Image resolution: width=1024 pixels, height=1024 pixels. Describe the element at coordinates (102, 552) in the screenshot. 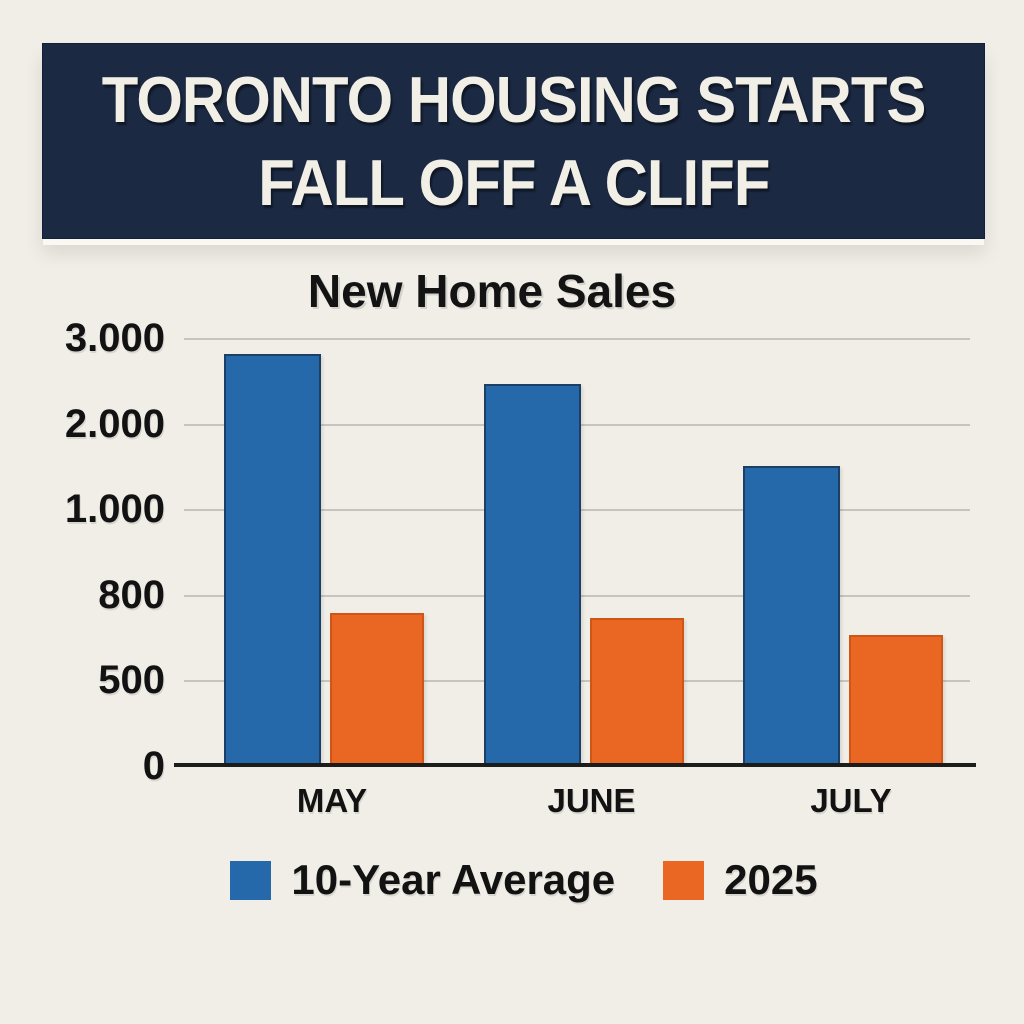

I see `y-axis-tick-labels: 3.000 2.000 1.000 800 500 0` at that location.